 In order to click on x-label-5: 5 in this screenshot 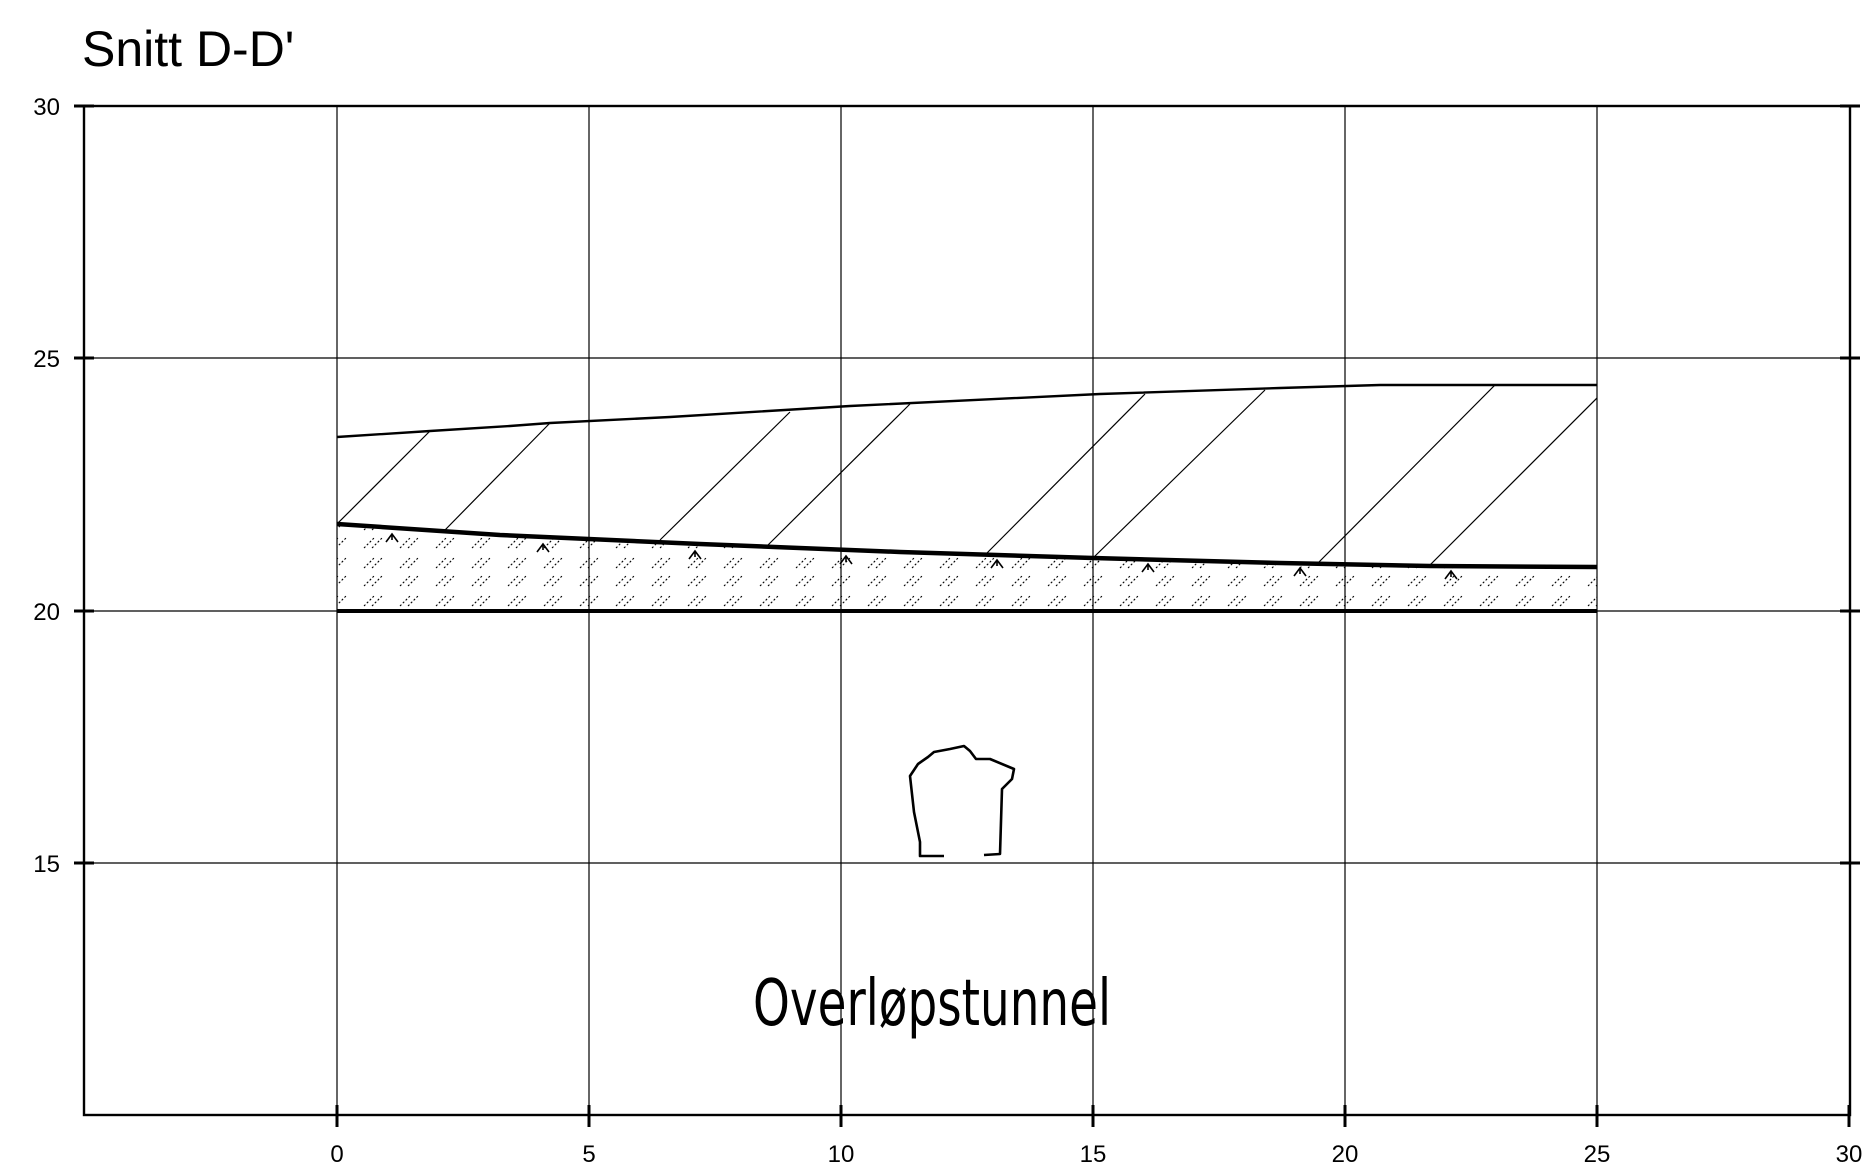, I will do `click(588, 1154)`.